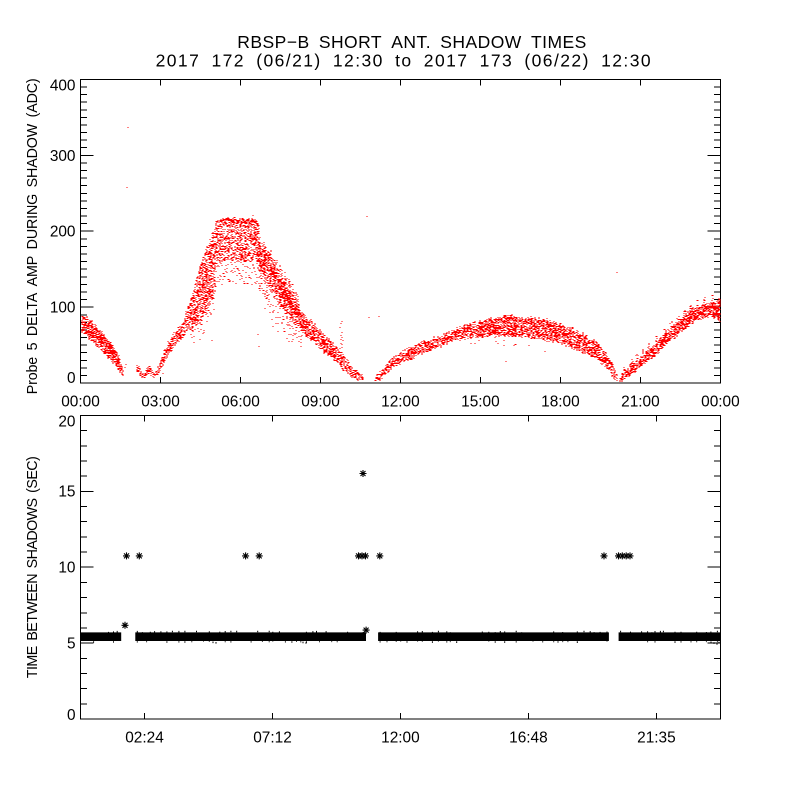  Describe the element at coordinates (66, 568) in the screenshot. I see `svg-text: 10` at that location.